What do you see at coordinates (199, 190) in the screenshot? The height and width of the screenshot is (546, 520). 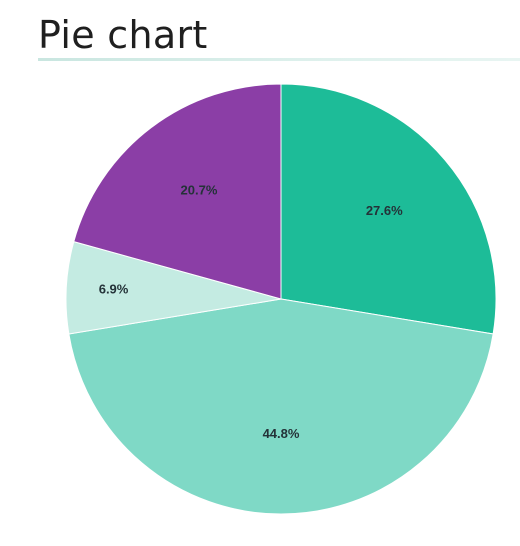 I see `pie-slice-label-3: 20.7%` at bounding box center [199, 190].